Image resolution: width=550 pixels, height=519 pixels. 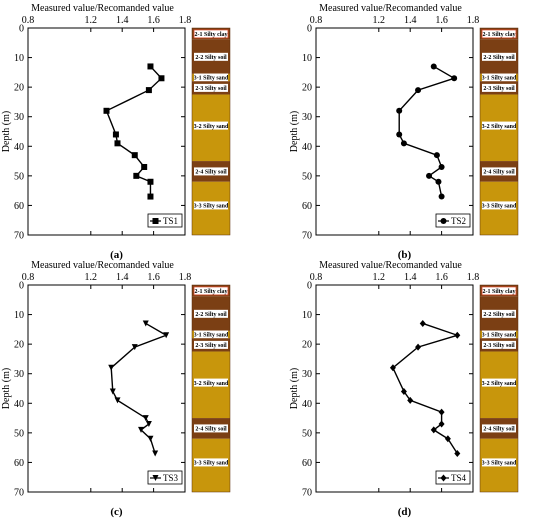 I want to click on panel-label: (a), so click(x=116, y=255).